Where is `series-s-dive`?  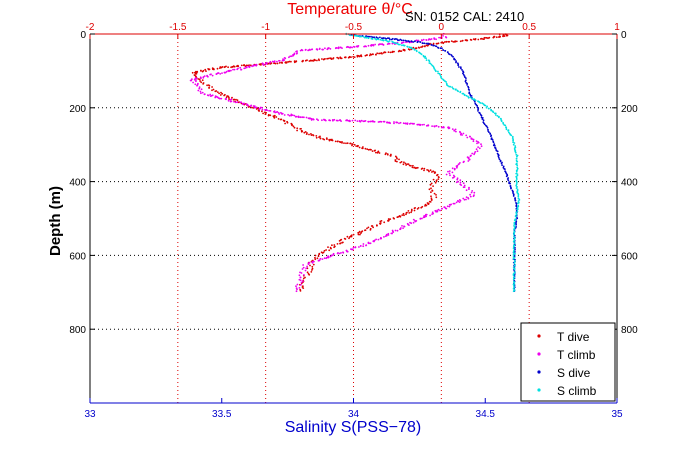 series-s-dive is located at coordinates (433, 162).